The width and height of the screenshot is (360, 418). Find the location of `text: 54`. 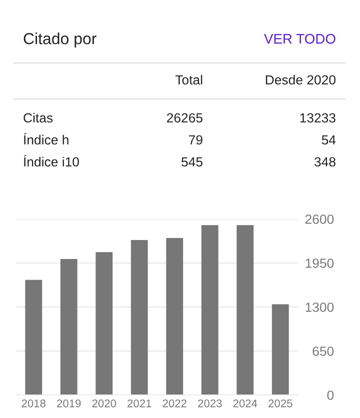

text: 54 is located at coordinates (329, 140).